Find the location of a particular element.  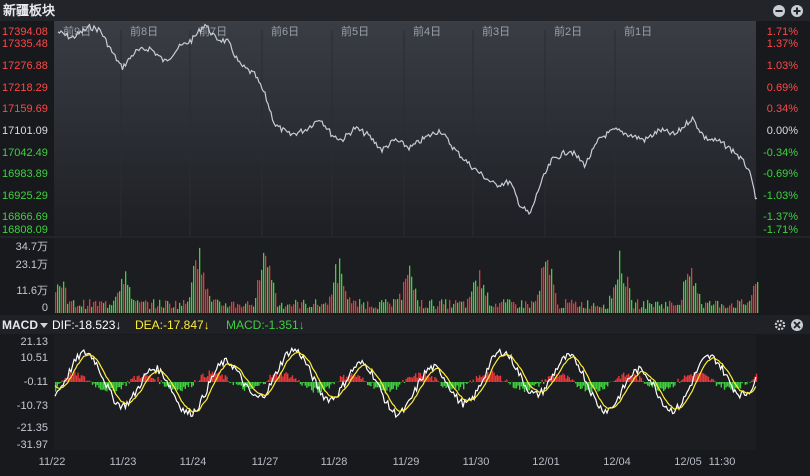

add-button is located at coordinates (797, 11).